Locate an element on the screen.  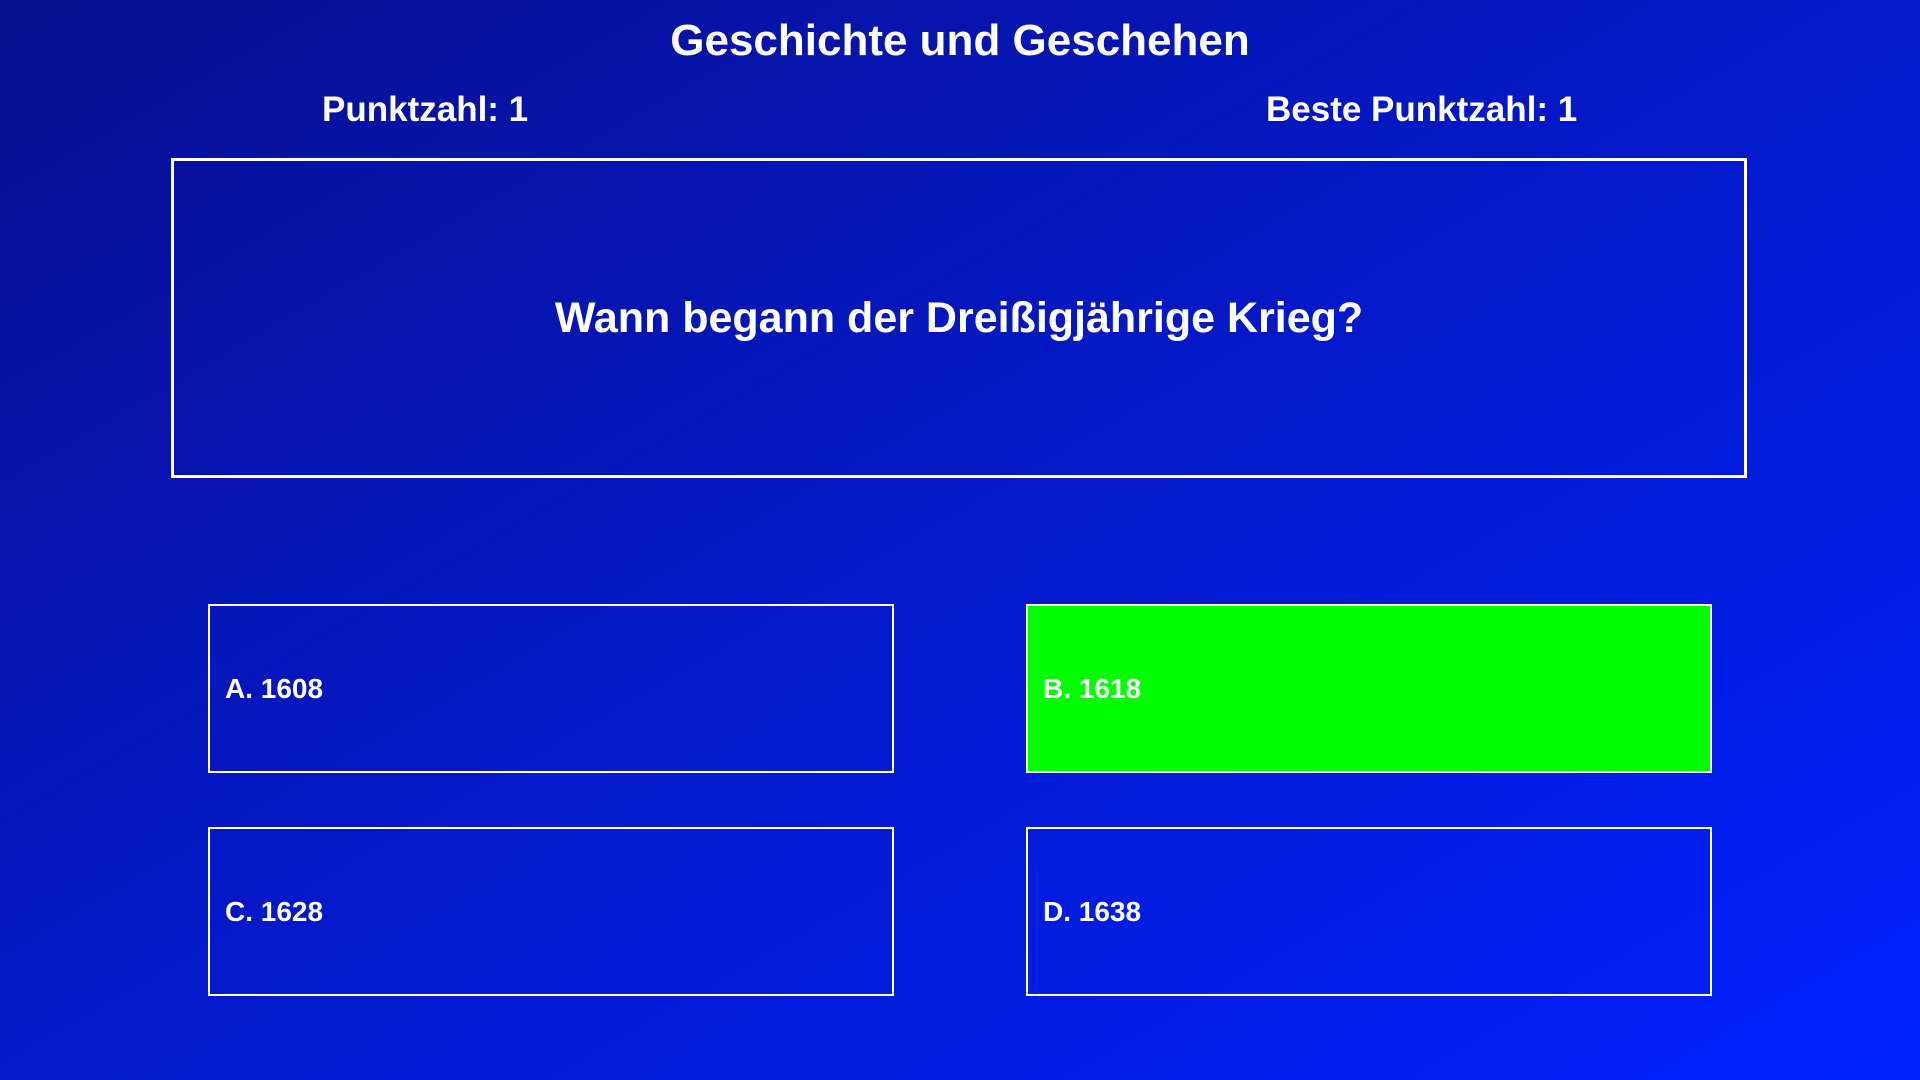
answer-button-c: C. 1628 is located at coordinates (551, 911).